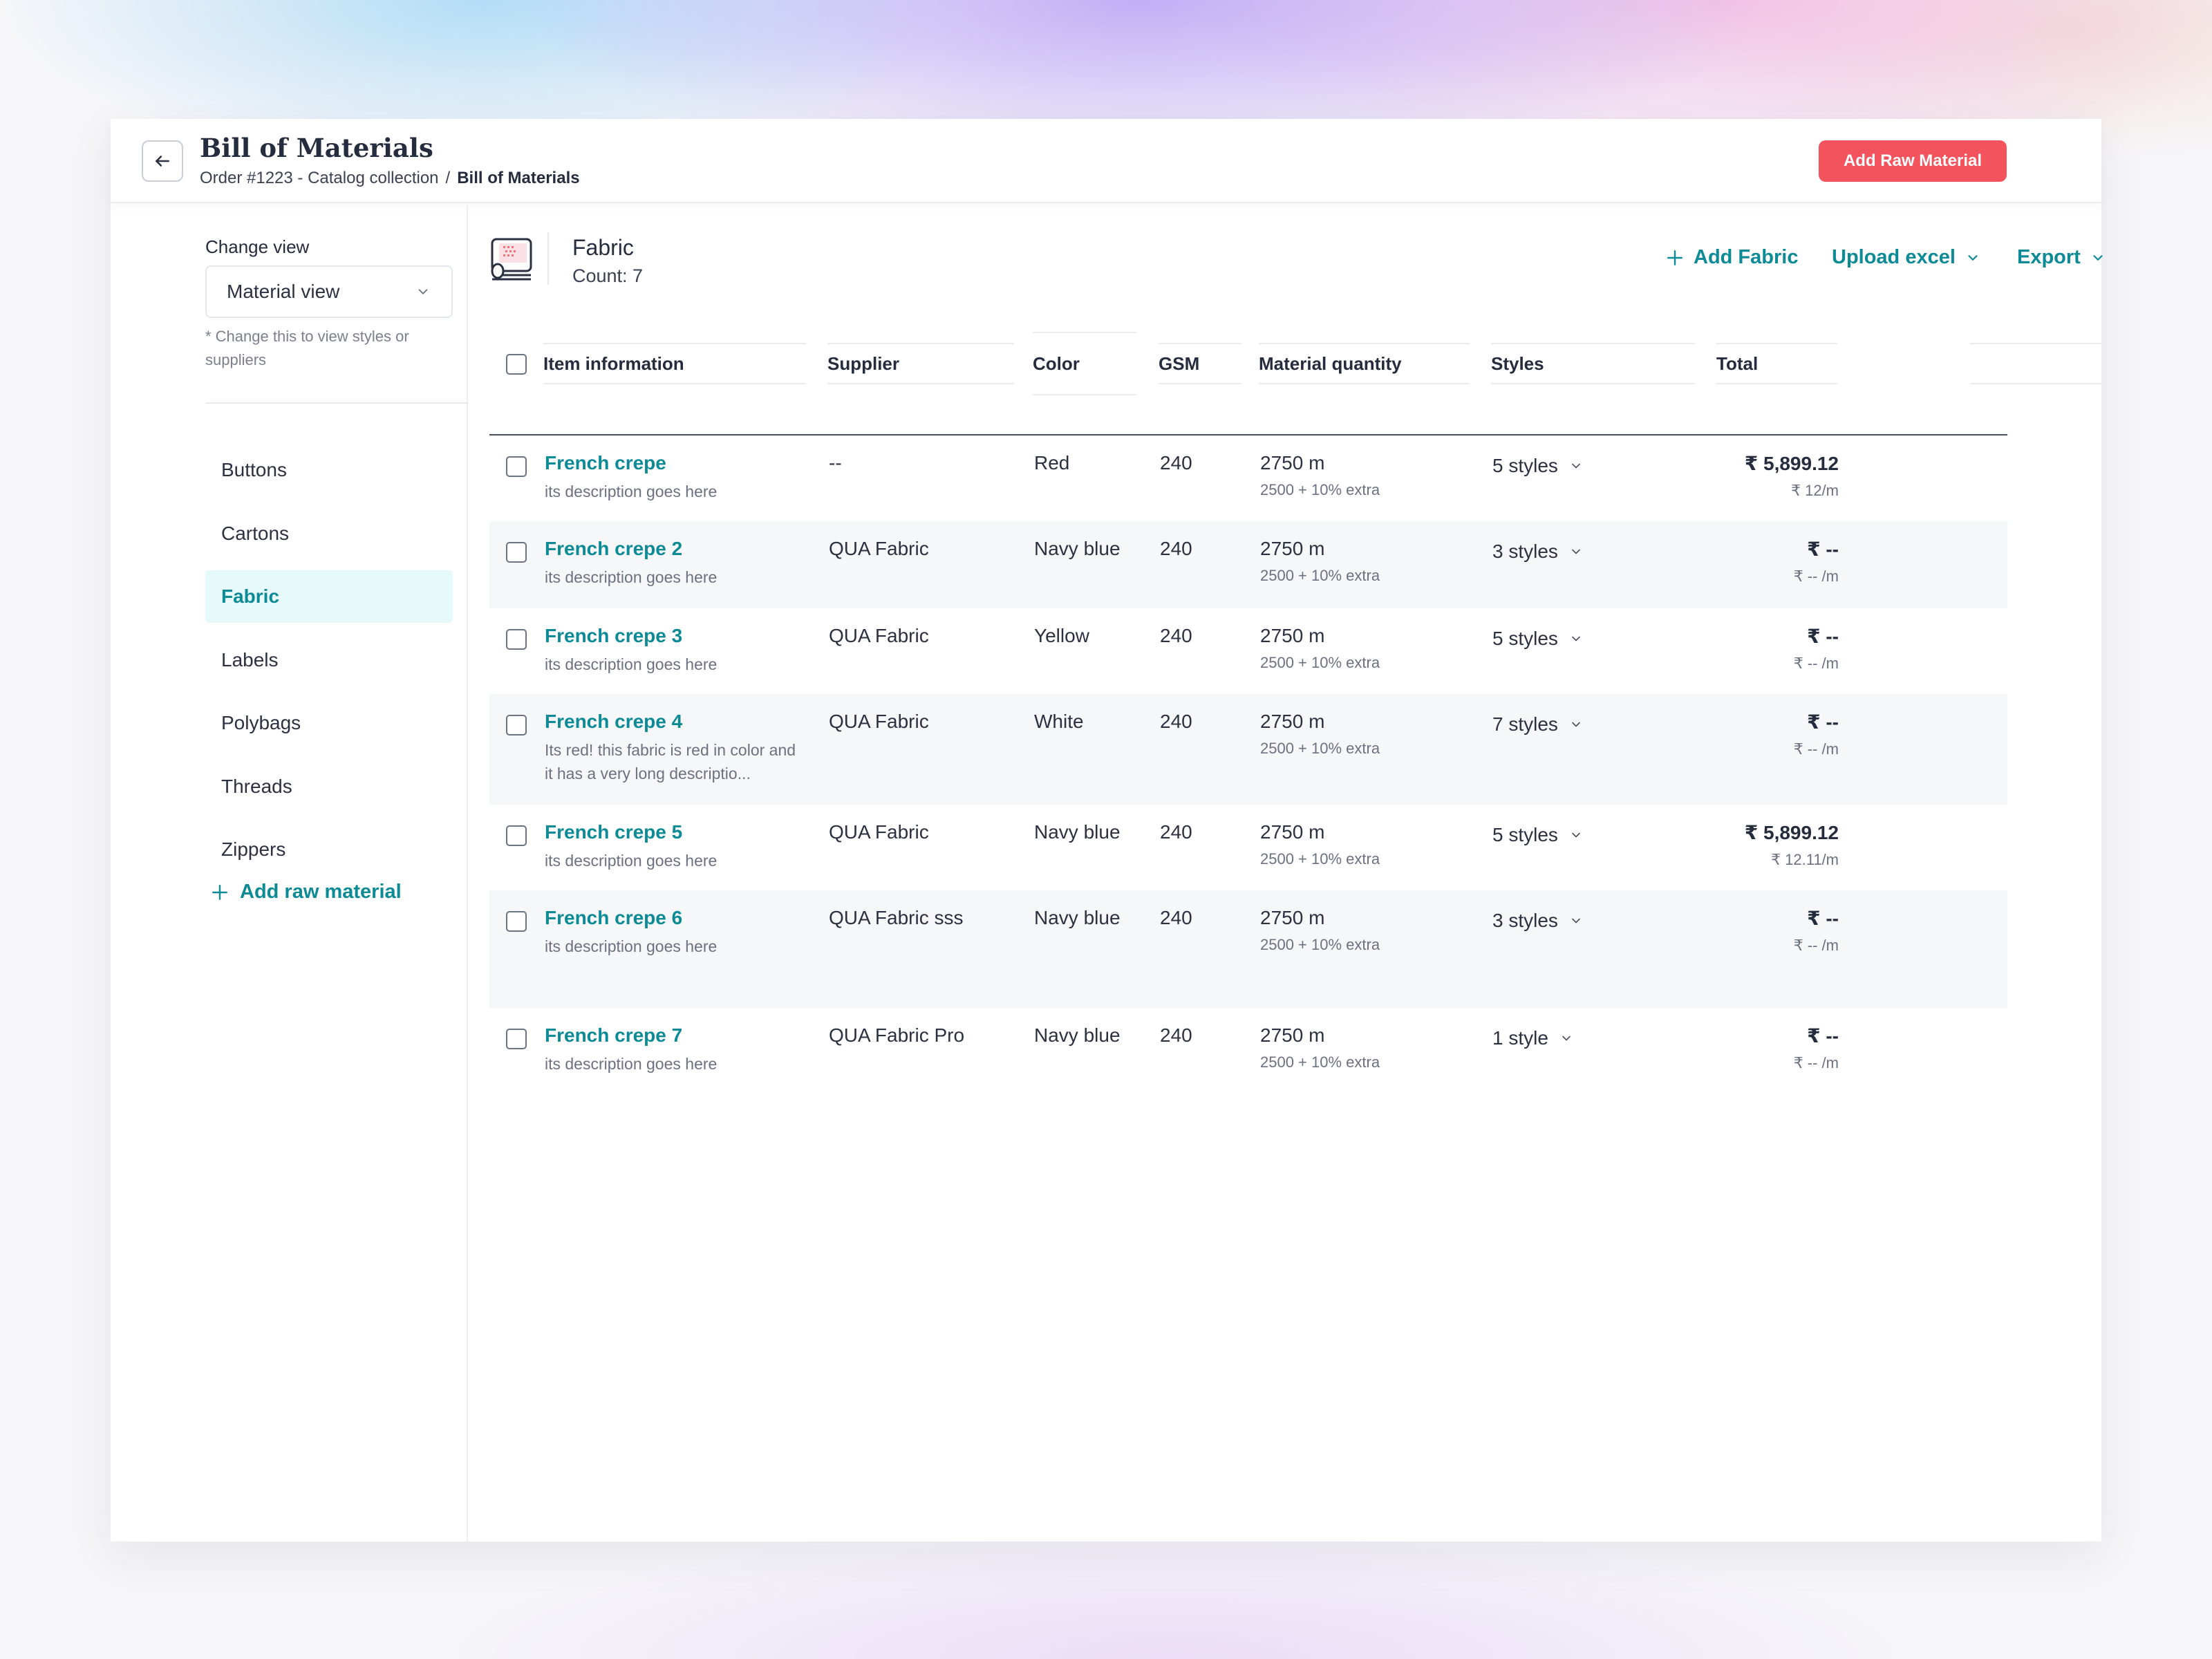 This screenshot has width=2212, height=1659. Describe the element at coordinates (603, 248) in the screenshot. I see `section-title: Fabric` at that location.